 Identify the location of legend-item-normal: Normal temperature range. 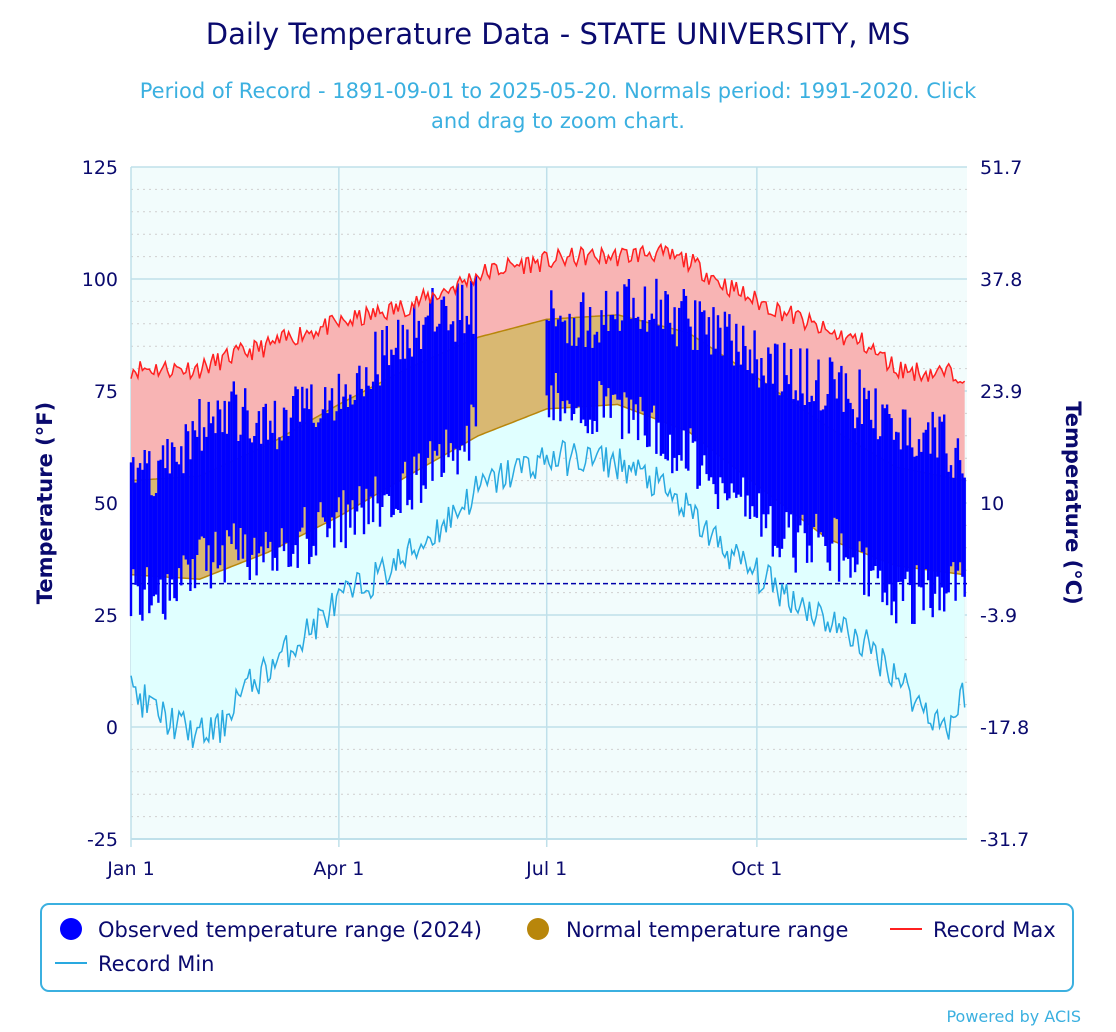
(687, 930).